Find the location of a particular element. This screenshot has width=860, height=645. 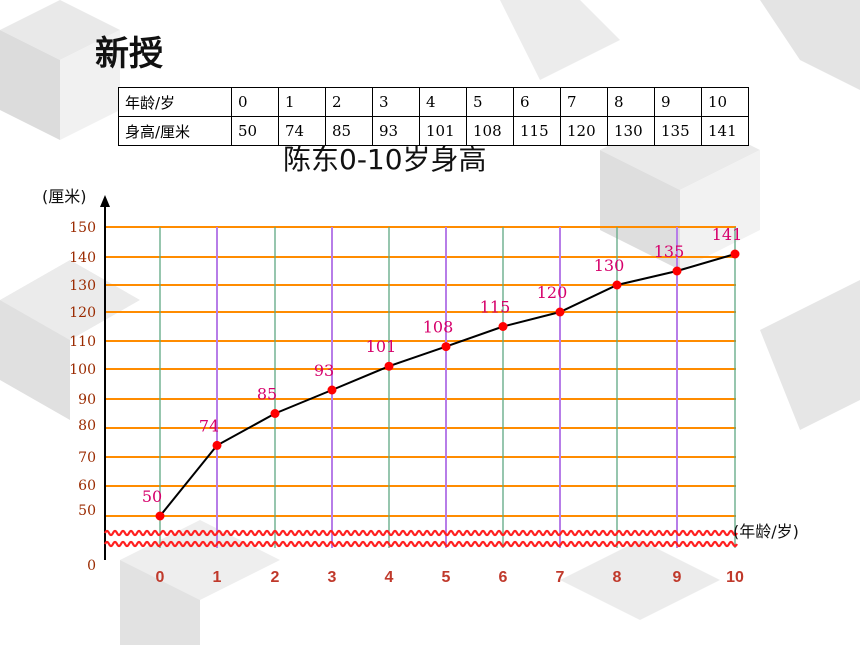

x-tick-label: 5 is located at coordinates (446, 577).